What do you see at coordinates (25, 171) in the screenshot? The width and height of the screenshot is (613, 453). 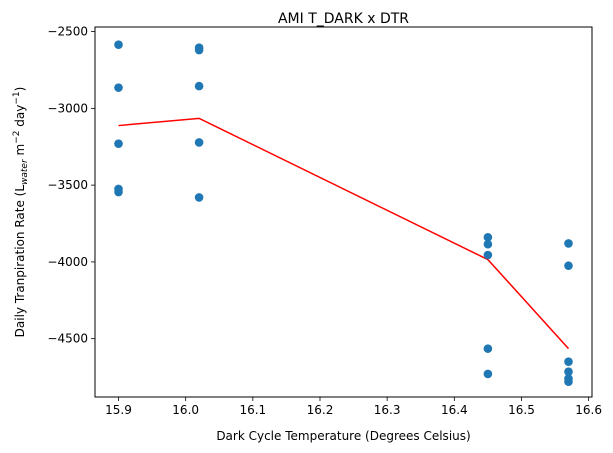 I see `y-axis-label-subscript: water` at bounding box center [25, 171].